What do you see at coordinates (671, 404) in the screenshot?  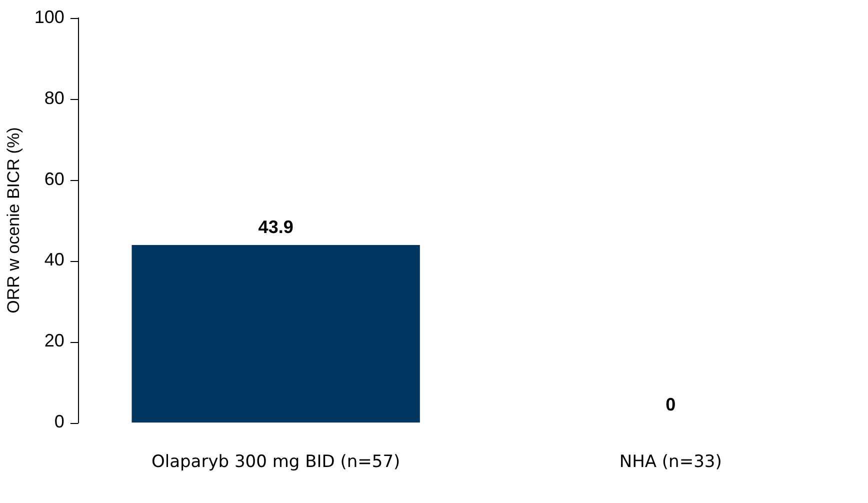 I see `data-label: 0` at bounding box center [671, 404].